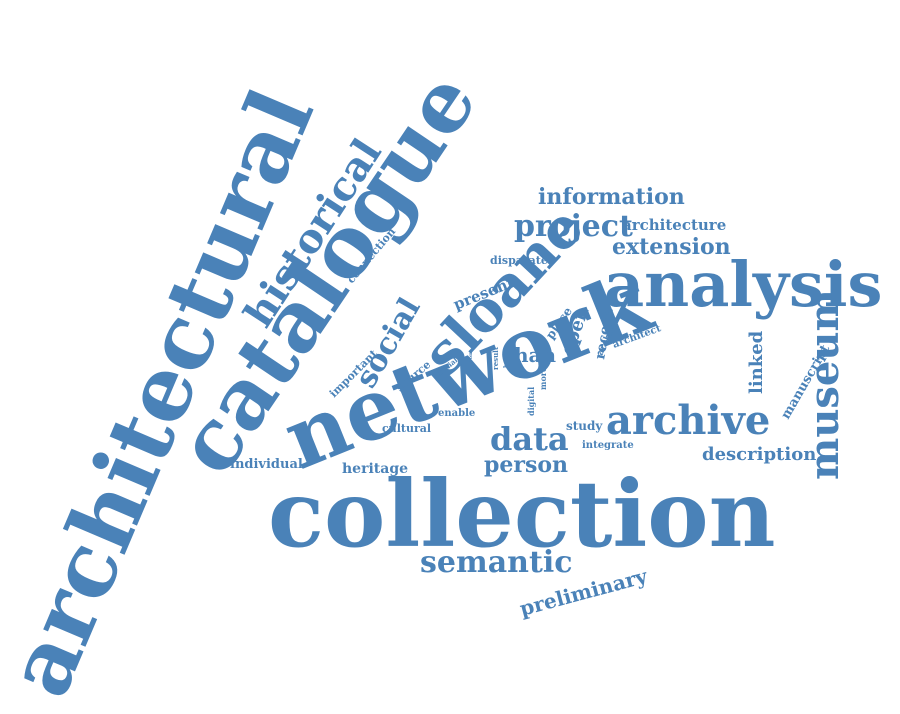 The height and width of the screenshot is (714, 900). Describe the element at coordinates (611, 197) in the screenshot. I see `word-information: information` at that location.